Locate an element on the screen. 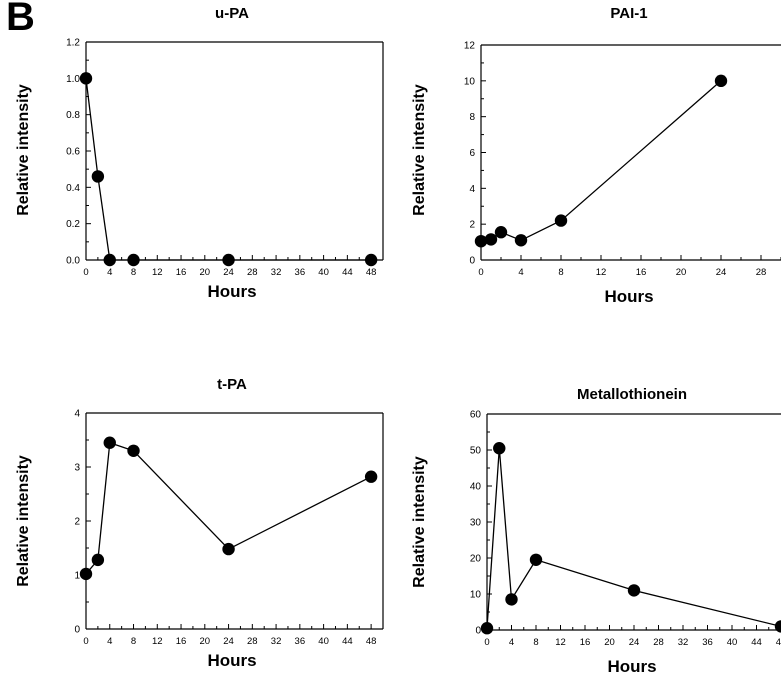 The height and width of the screenshot is (677, 781). y-tick-label: 6 is located at coordinates (472, 153).